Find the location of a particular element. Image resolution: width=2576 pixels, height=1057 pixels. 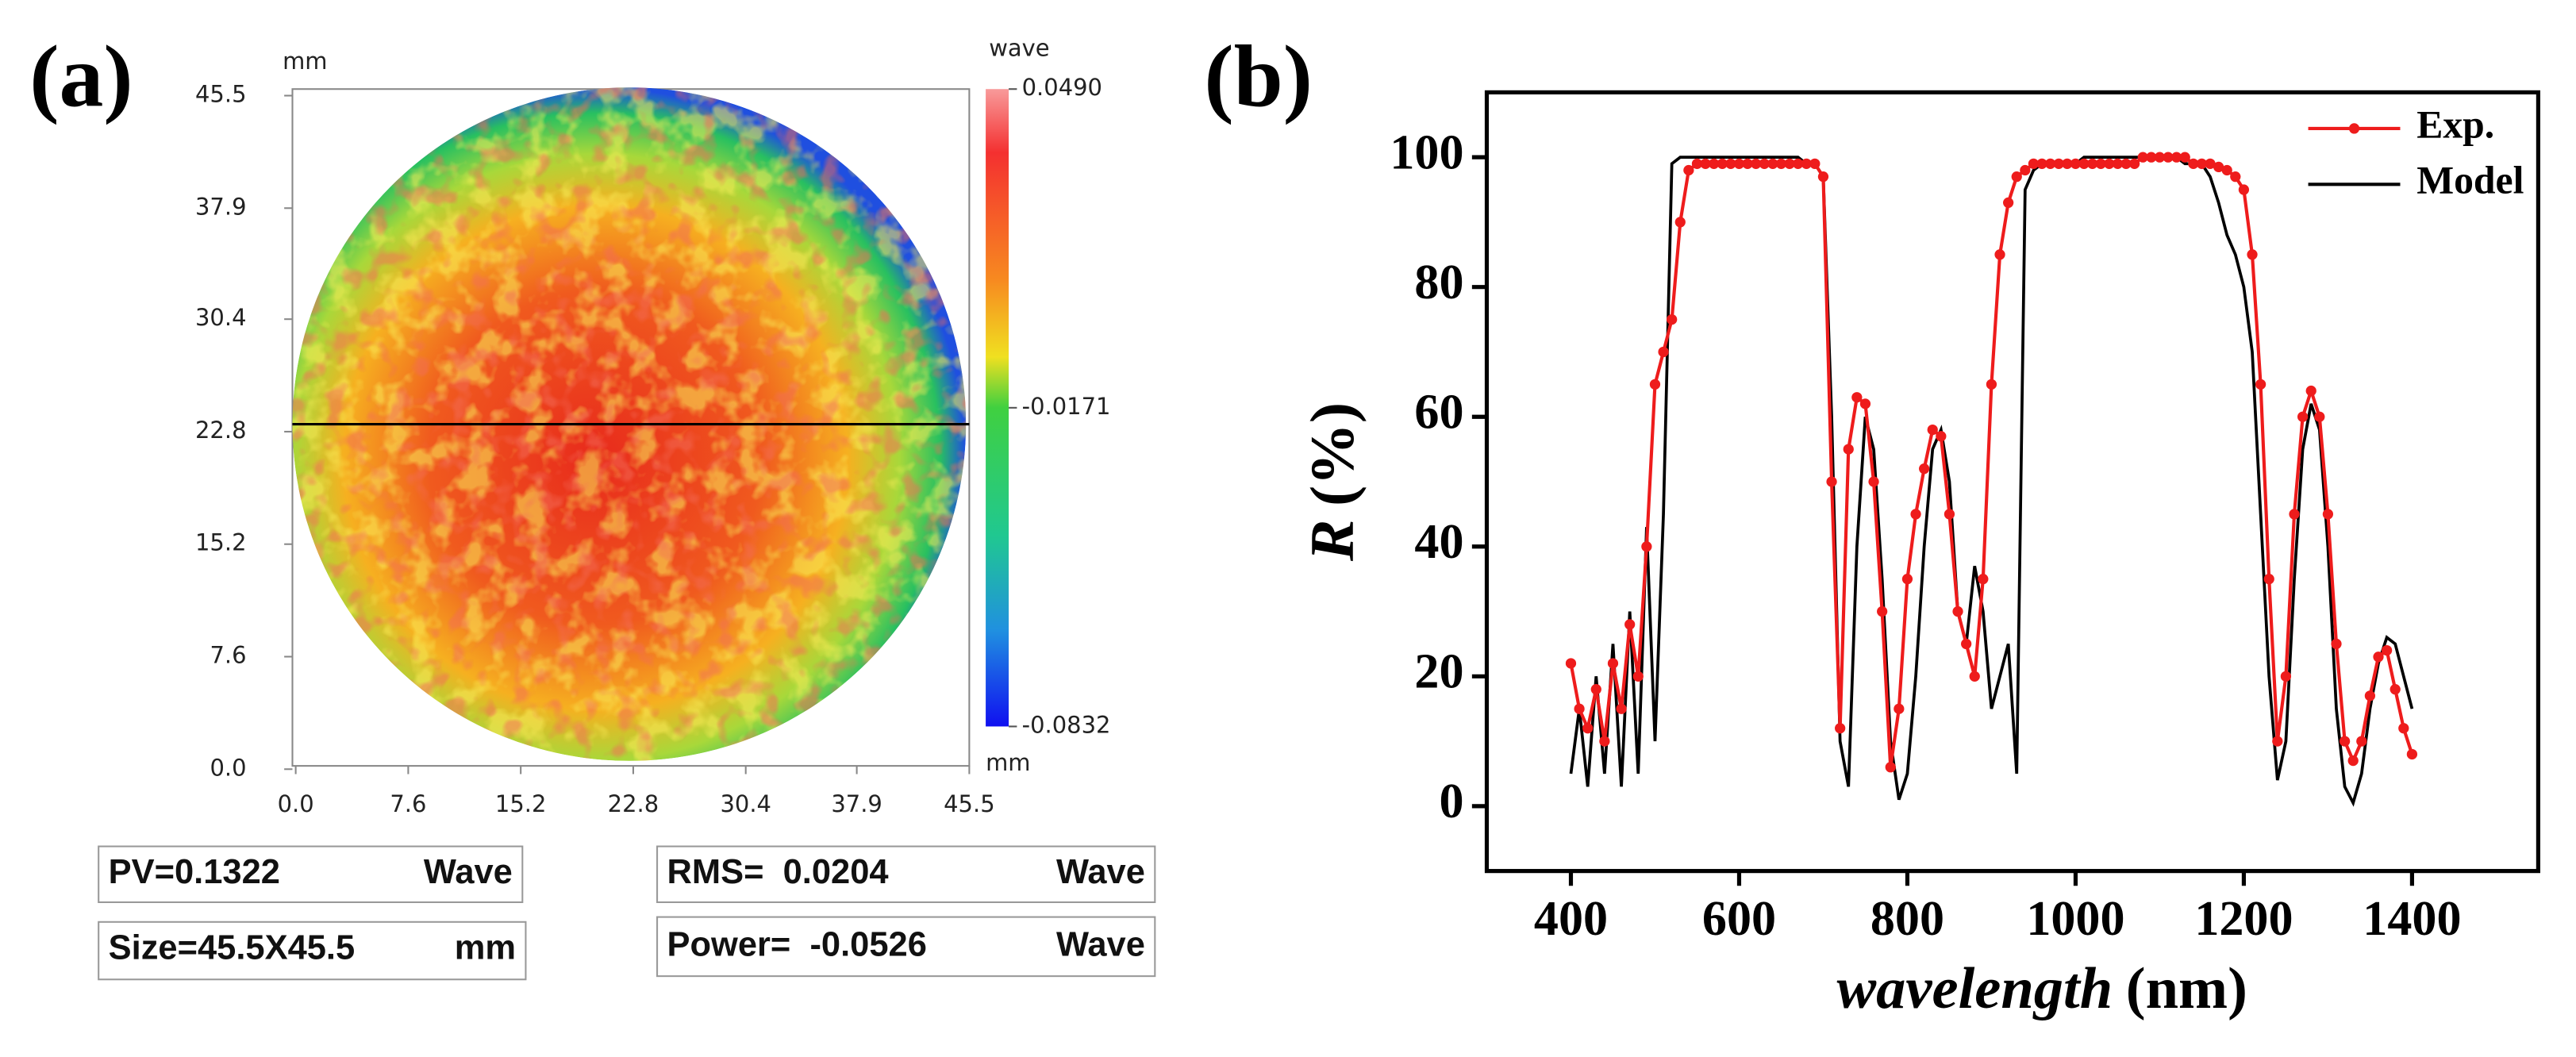

x-tick-label: 600 is located at coordinates (1739, 919).